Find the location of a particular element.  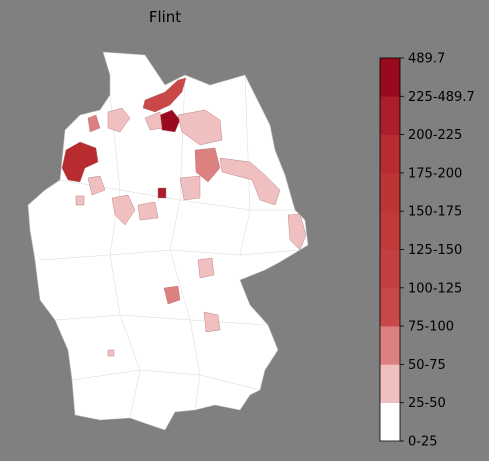

colorbar-tick-label: 25-50 is located at coordinates (427, 403).